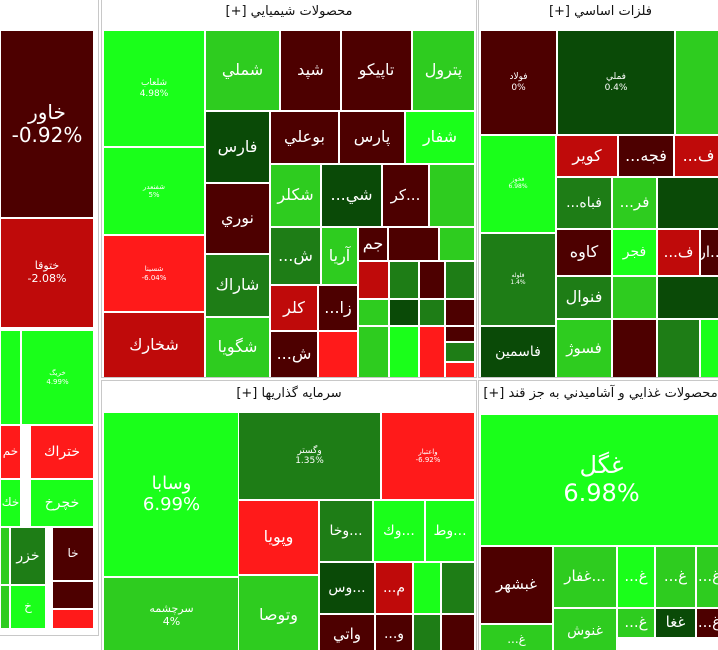 Image resolution: width=718 pixels, height=650 pixels. Describe the element at coordinates (428, 456) in the screenshot. I see `stock-tile: واعتبار -6.92%` at that location.